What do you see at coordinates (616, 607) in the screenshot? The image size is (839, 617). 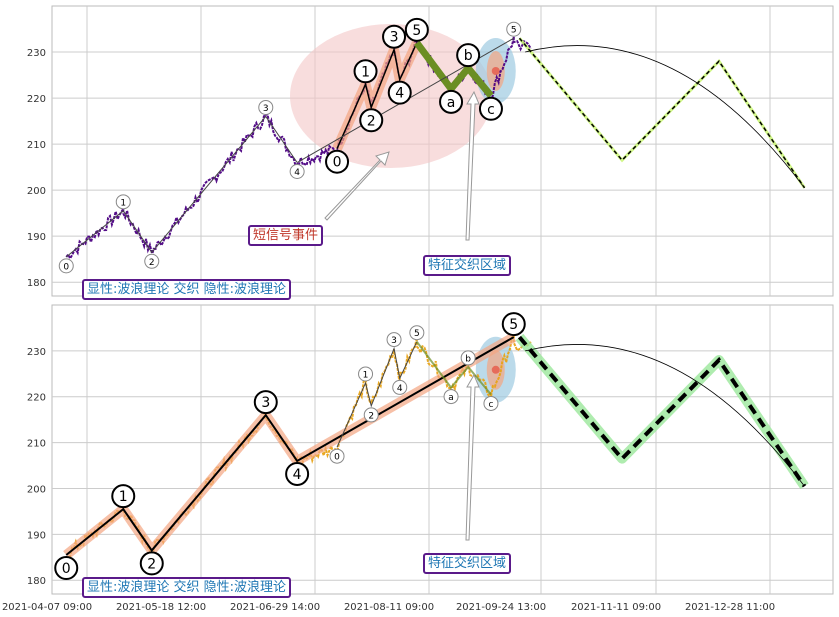 I see `x-tick-label: 2021-11-11 09:00` at bounding box center [616, 607].